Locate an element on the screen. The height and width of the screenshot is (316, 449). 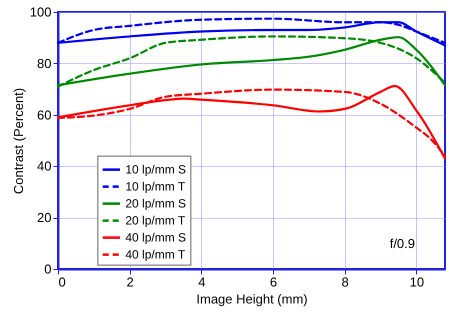
y-tick-label: 40 is located at coordinates (44, 166).